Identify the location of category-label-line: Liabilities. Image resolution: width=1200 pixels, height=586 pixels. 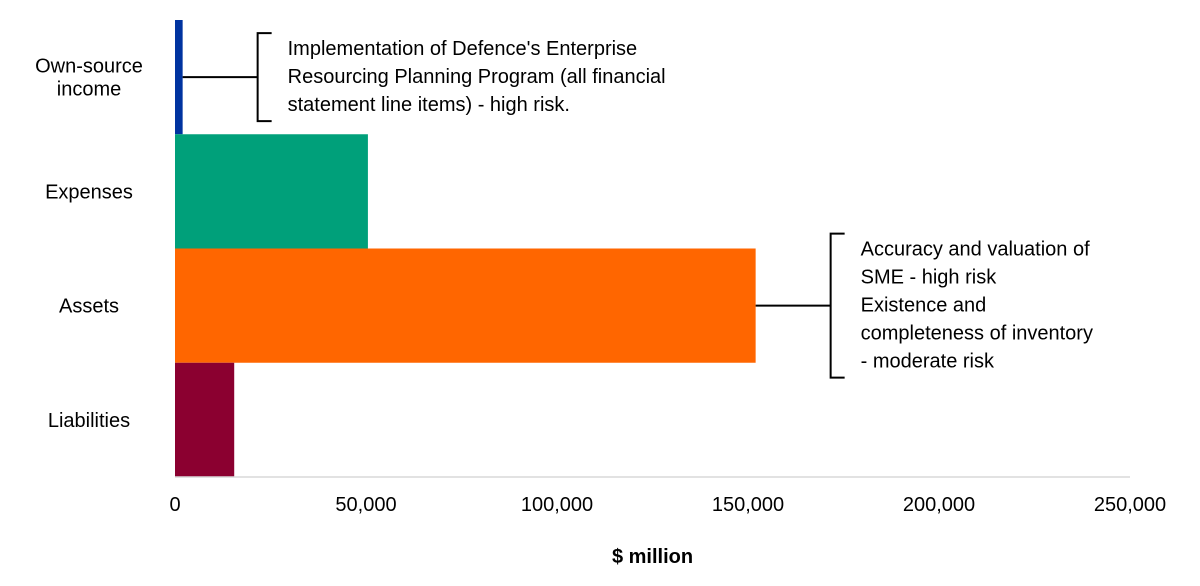
(89, 421).